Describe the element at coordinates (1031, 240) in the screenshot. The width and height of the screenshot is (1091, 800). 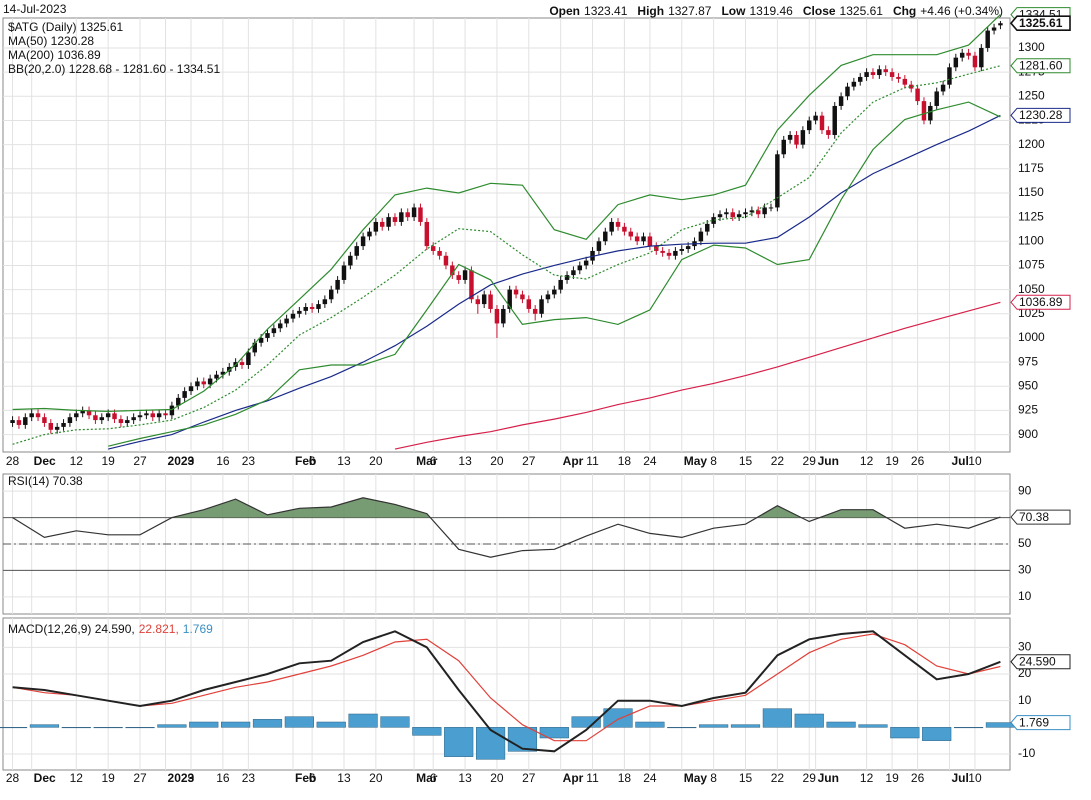
I see `y-tick-label: 1100` at that location.